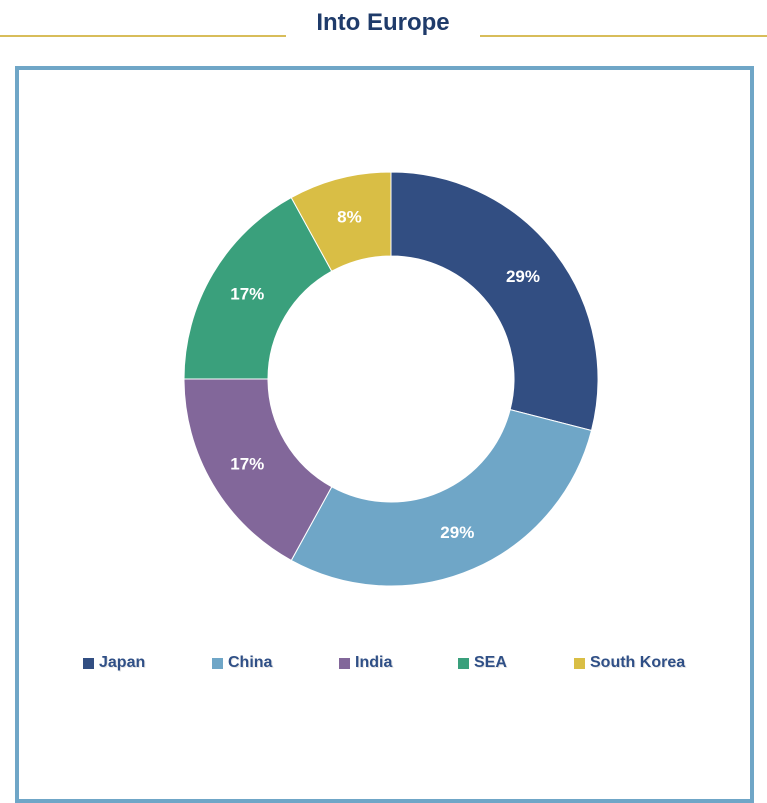 The height and width of the screenshot is (803, 767). What do you see at coordinates (250, 662) in the screenshot?
I see `legend-label-china: China` at bounding box center [250, 662].